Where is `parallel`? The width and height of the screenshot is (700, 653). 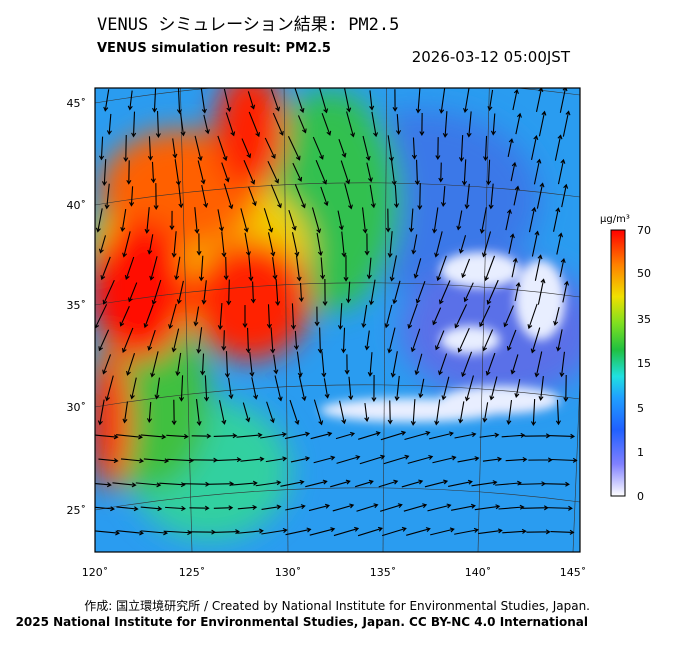 parallel is located at coordinates (337, 96).